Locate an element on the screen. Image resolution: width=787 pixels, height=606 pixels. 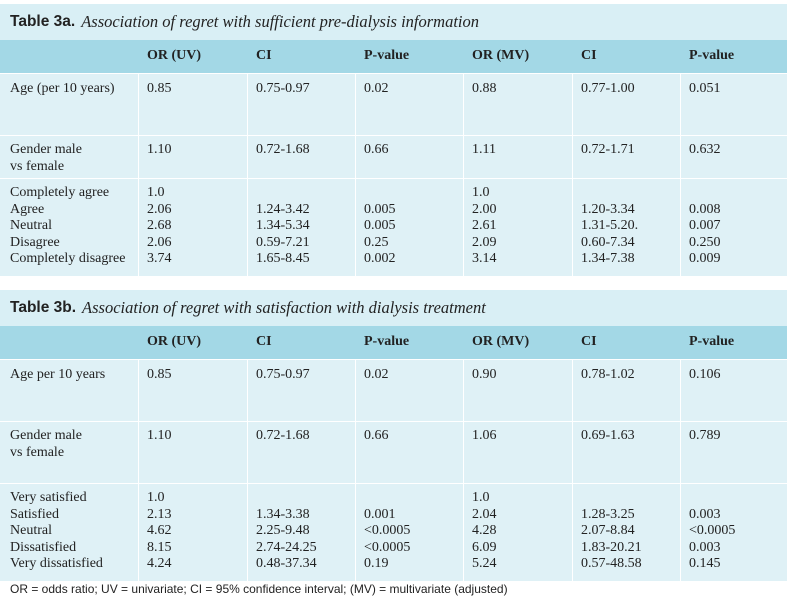
cell-or-mv: 1.11 is located at coordinates (484, 149).